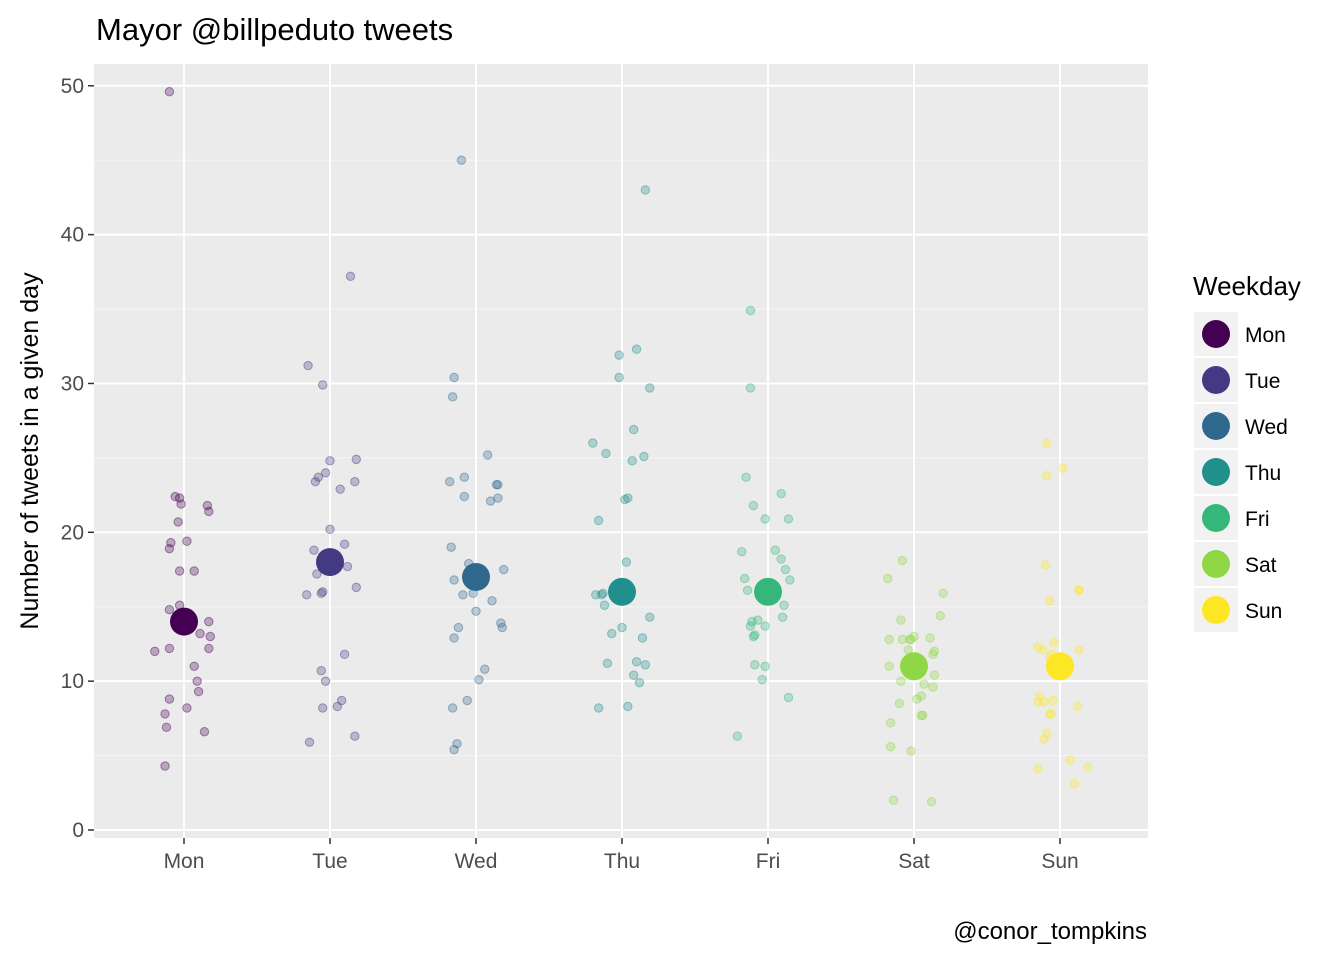 This screenshot has width=1344, height=960. Describe the element at coordinates (621, 855) in the screenshot. I see `x-axis: Mon Tue Wed Thu Fri Sat Sun` at that location.